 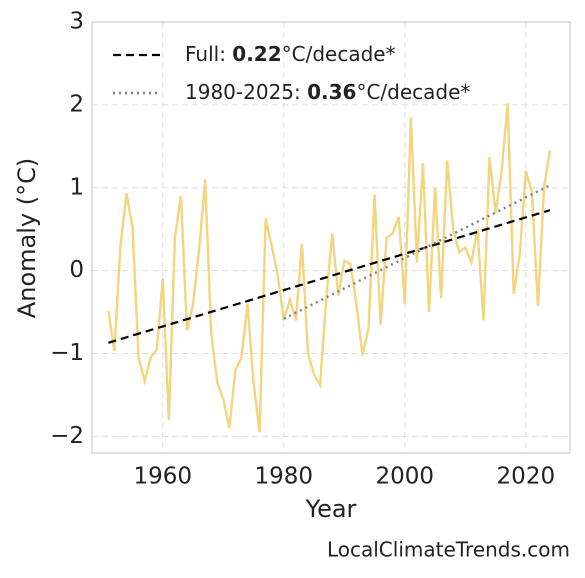 I want to click on footer: LocalClimateTrends.com, so click(x=448, y=550).